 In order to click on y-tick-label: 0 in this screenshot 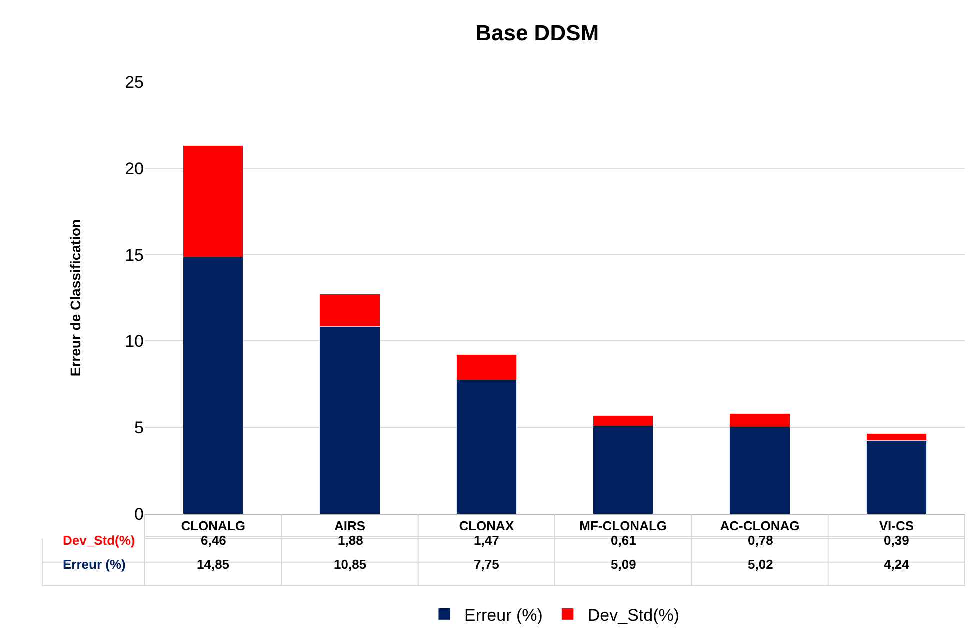, I will do `click(139, 514)`.